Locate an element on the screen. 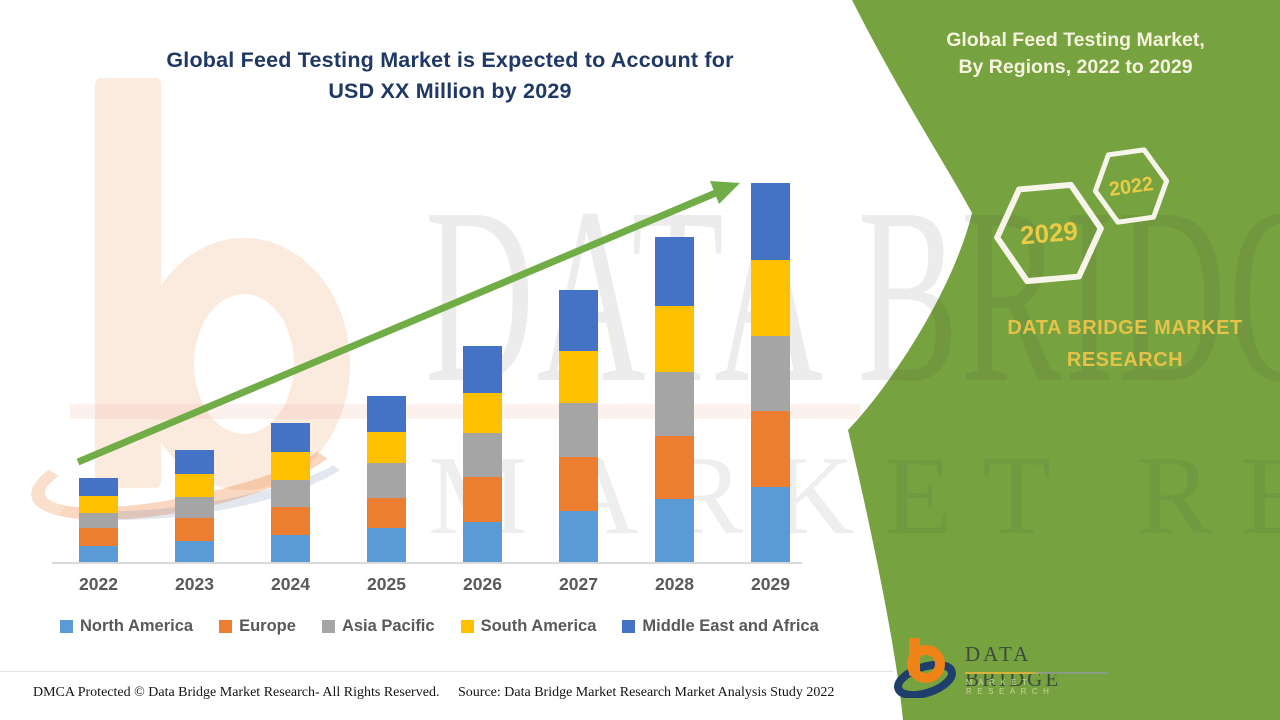  b-icon-navy-swoosh is located at coordinates (925, 679).